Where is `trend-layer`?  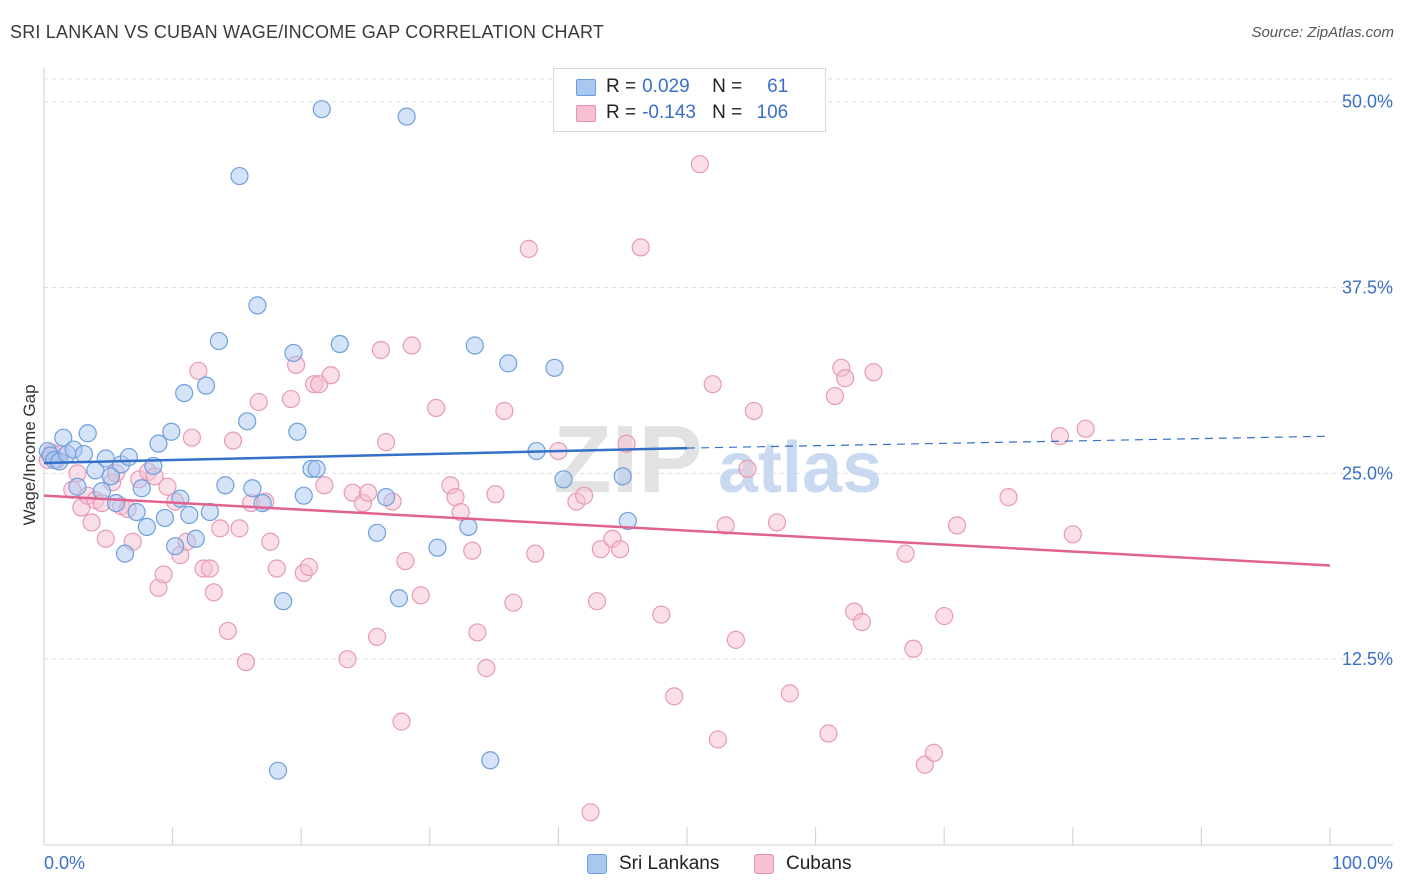 trend-layer is located at coordinates (687, 501).